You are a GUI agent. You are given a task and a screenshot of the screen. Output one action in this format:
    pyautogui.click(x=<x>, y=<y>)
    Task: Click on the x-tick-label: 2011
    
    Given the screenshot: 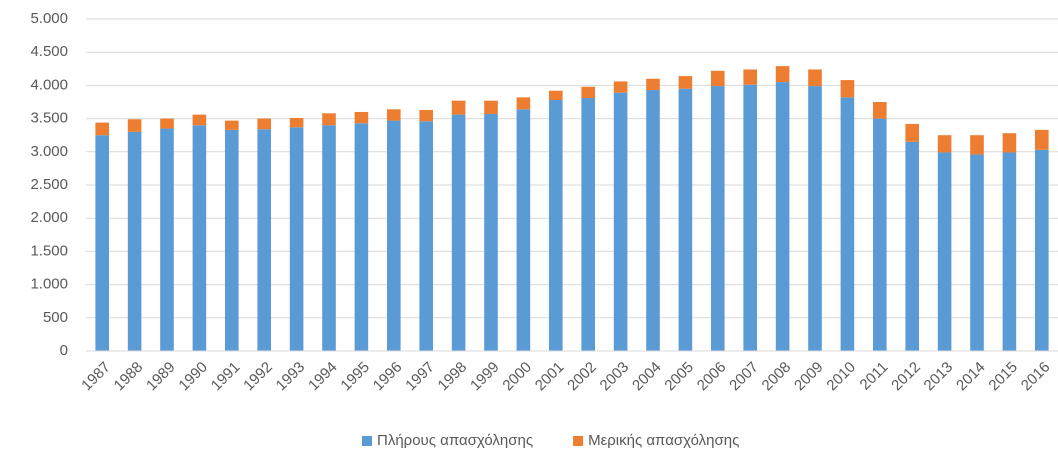 What is the action you would take?
    pyautogui.click(x=874, y=376)
    